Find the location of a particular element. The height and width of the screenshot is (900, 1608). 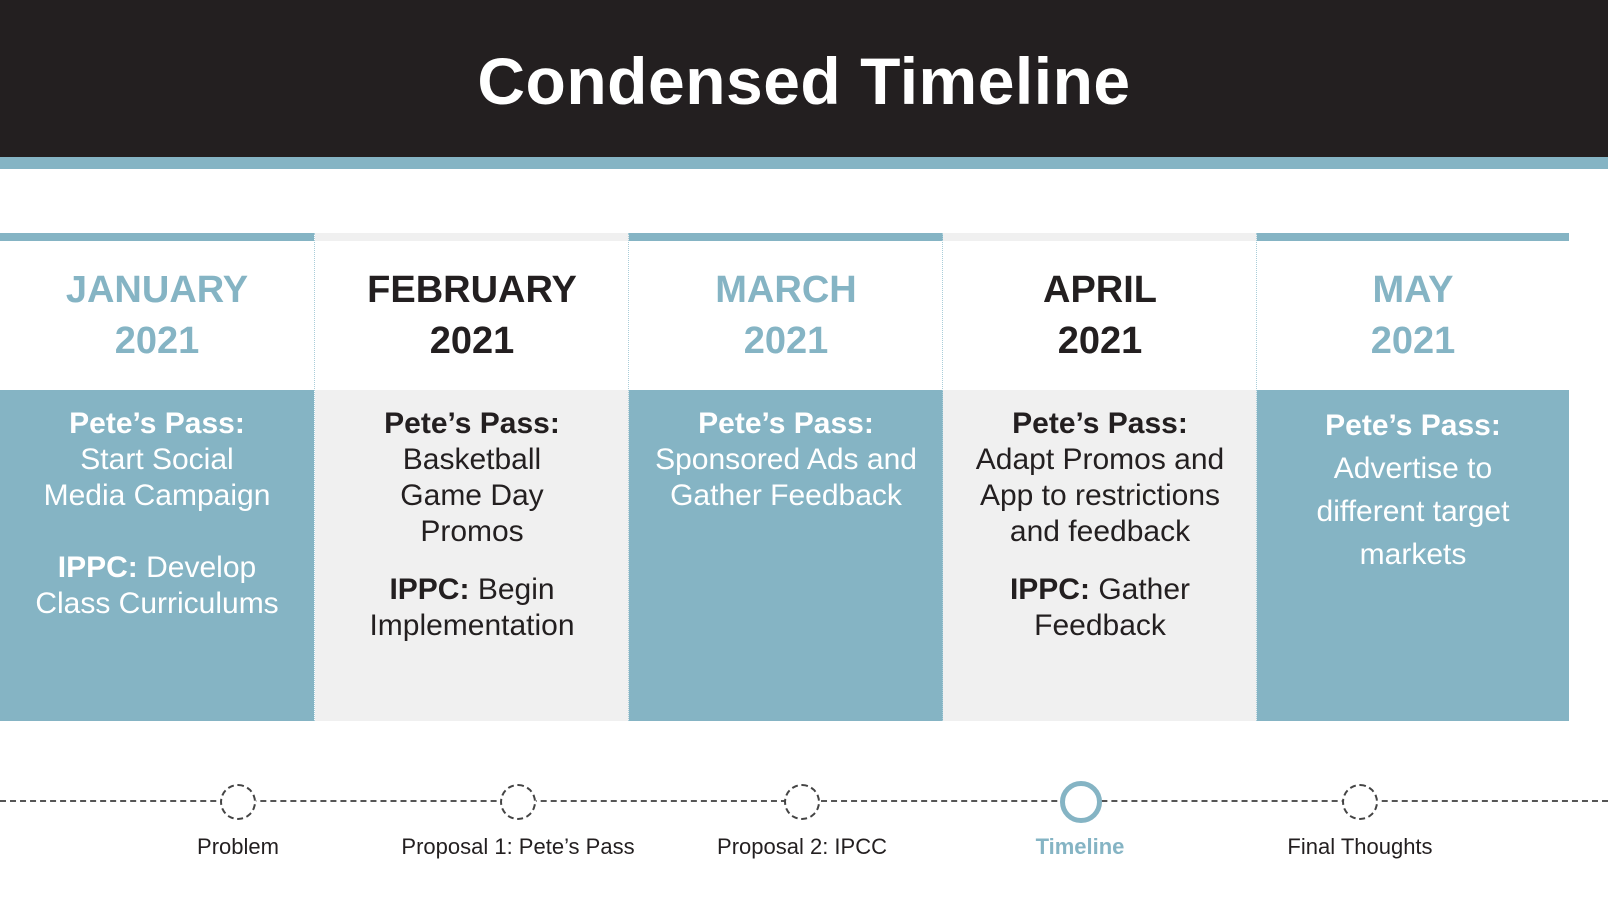

month-heading: FEBRUARY 2021 is located at coordinates (472, 315).